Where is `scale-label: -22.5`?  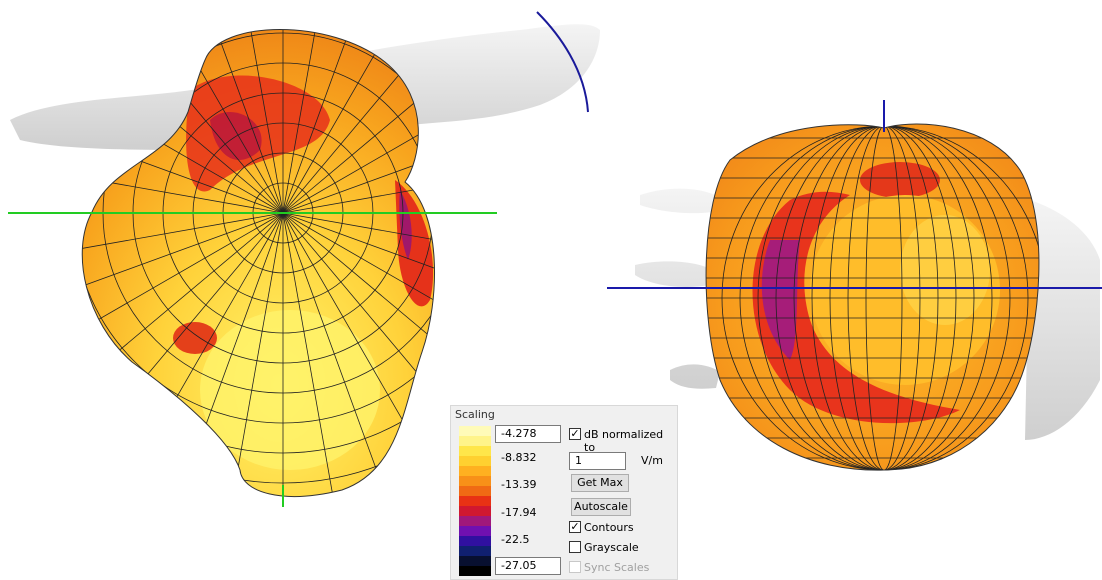
scale-label: -22.5 is located at coordinates (515, 539).